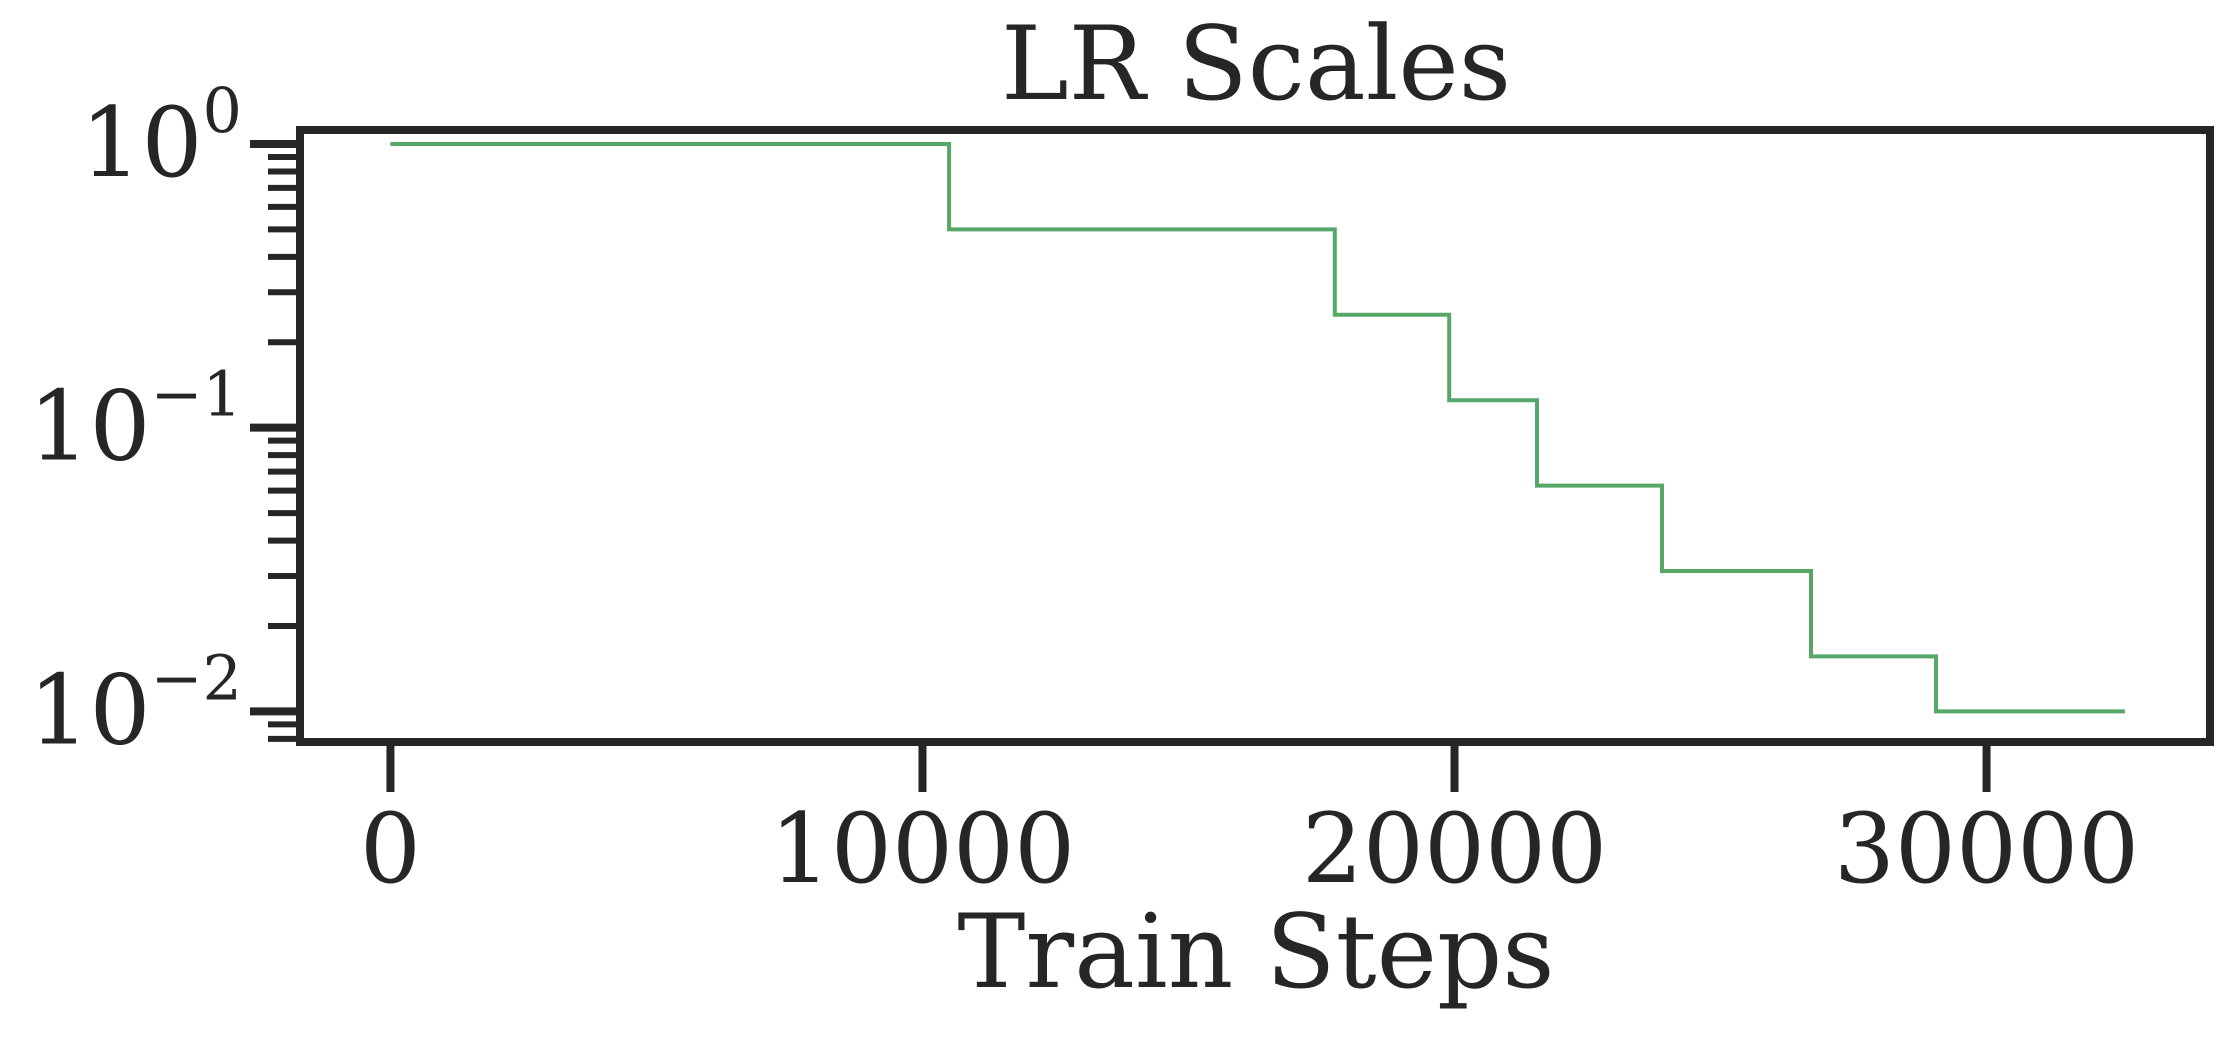  Describe the element at coordinates (1256, 64) in the screenshot. I see `chart-title: LR Scales` at that location.